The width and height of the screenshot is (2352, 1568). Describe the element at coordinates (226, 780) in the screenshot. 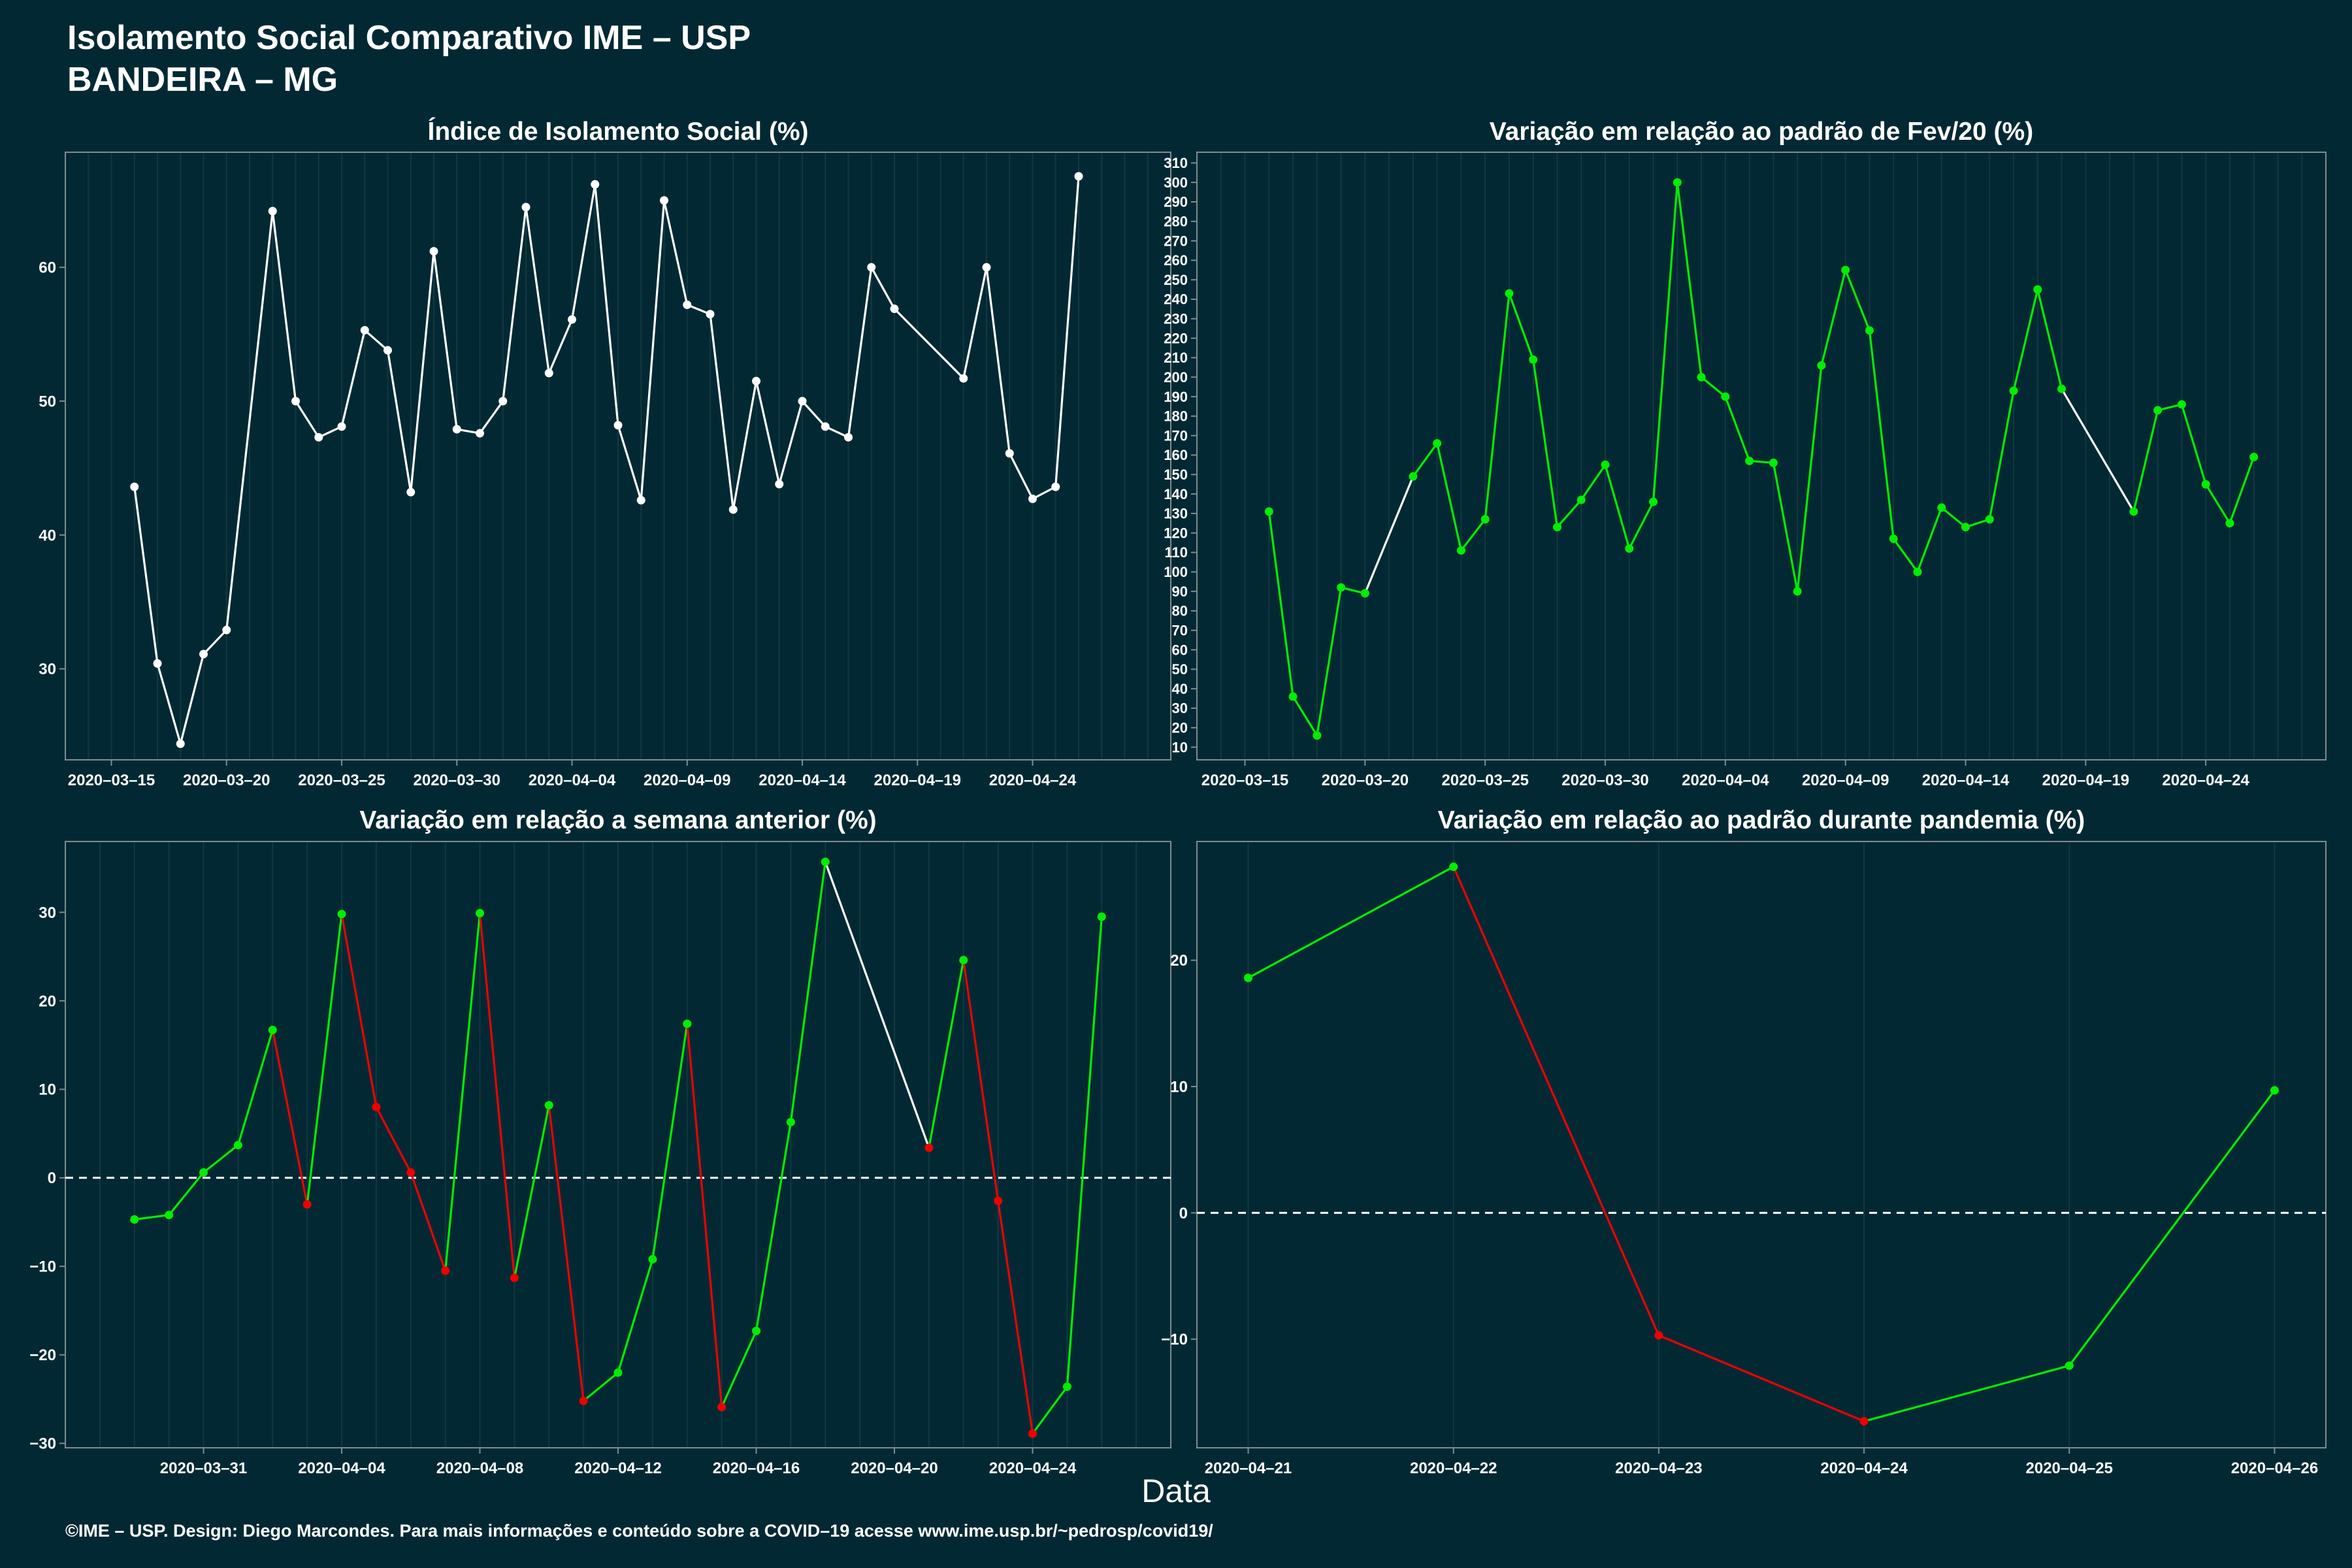

I see `x-tick-label: 2020–03–20` at that location.